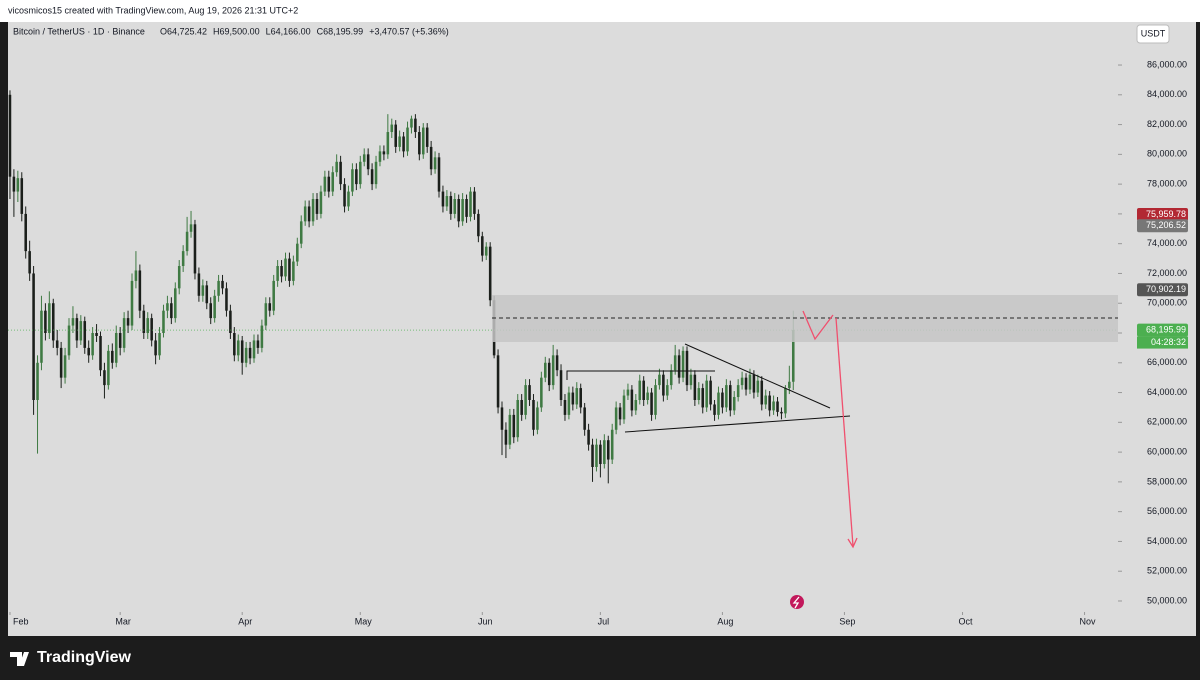  I want to click on countdown-badge, so click(1162, 342).